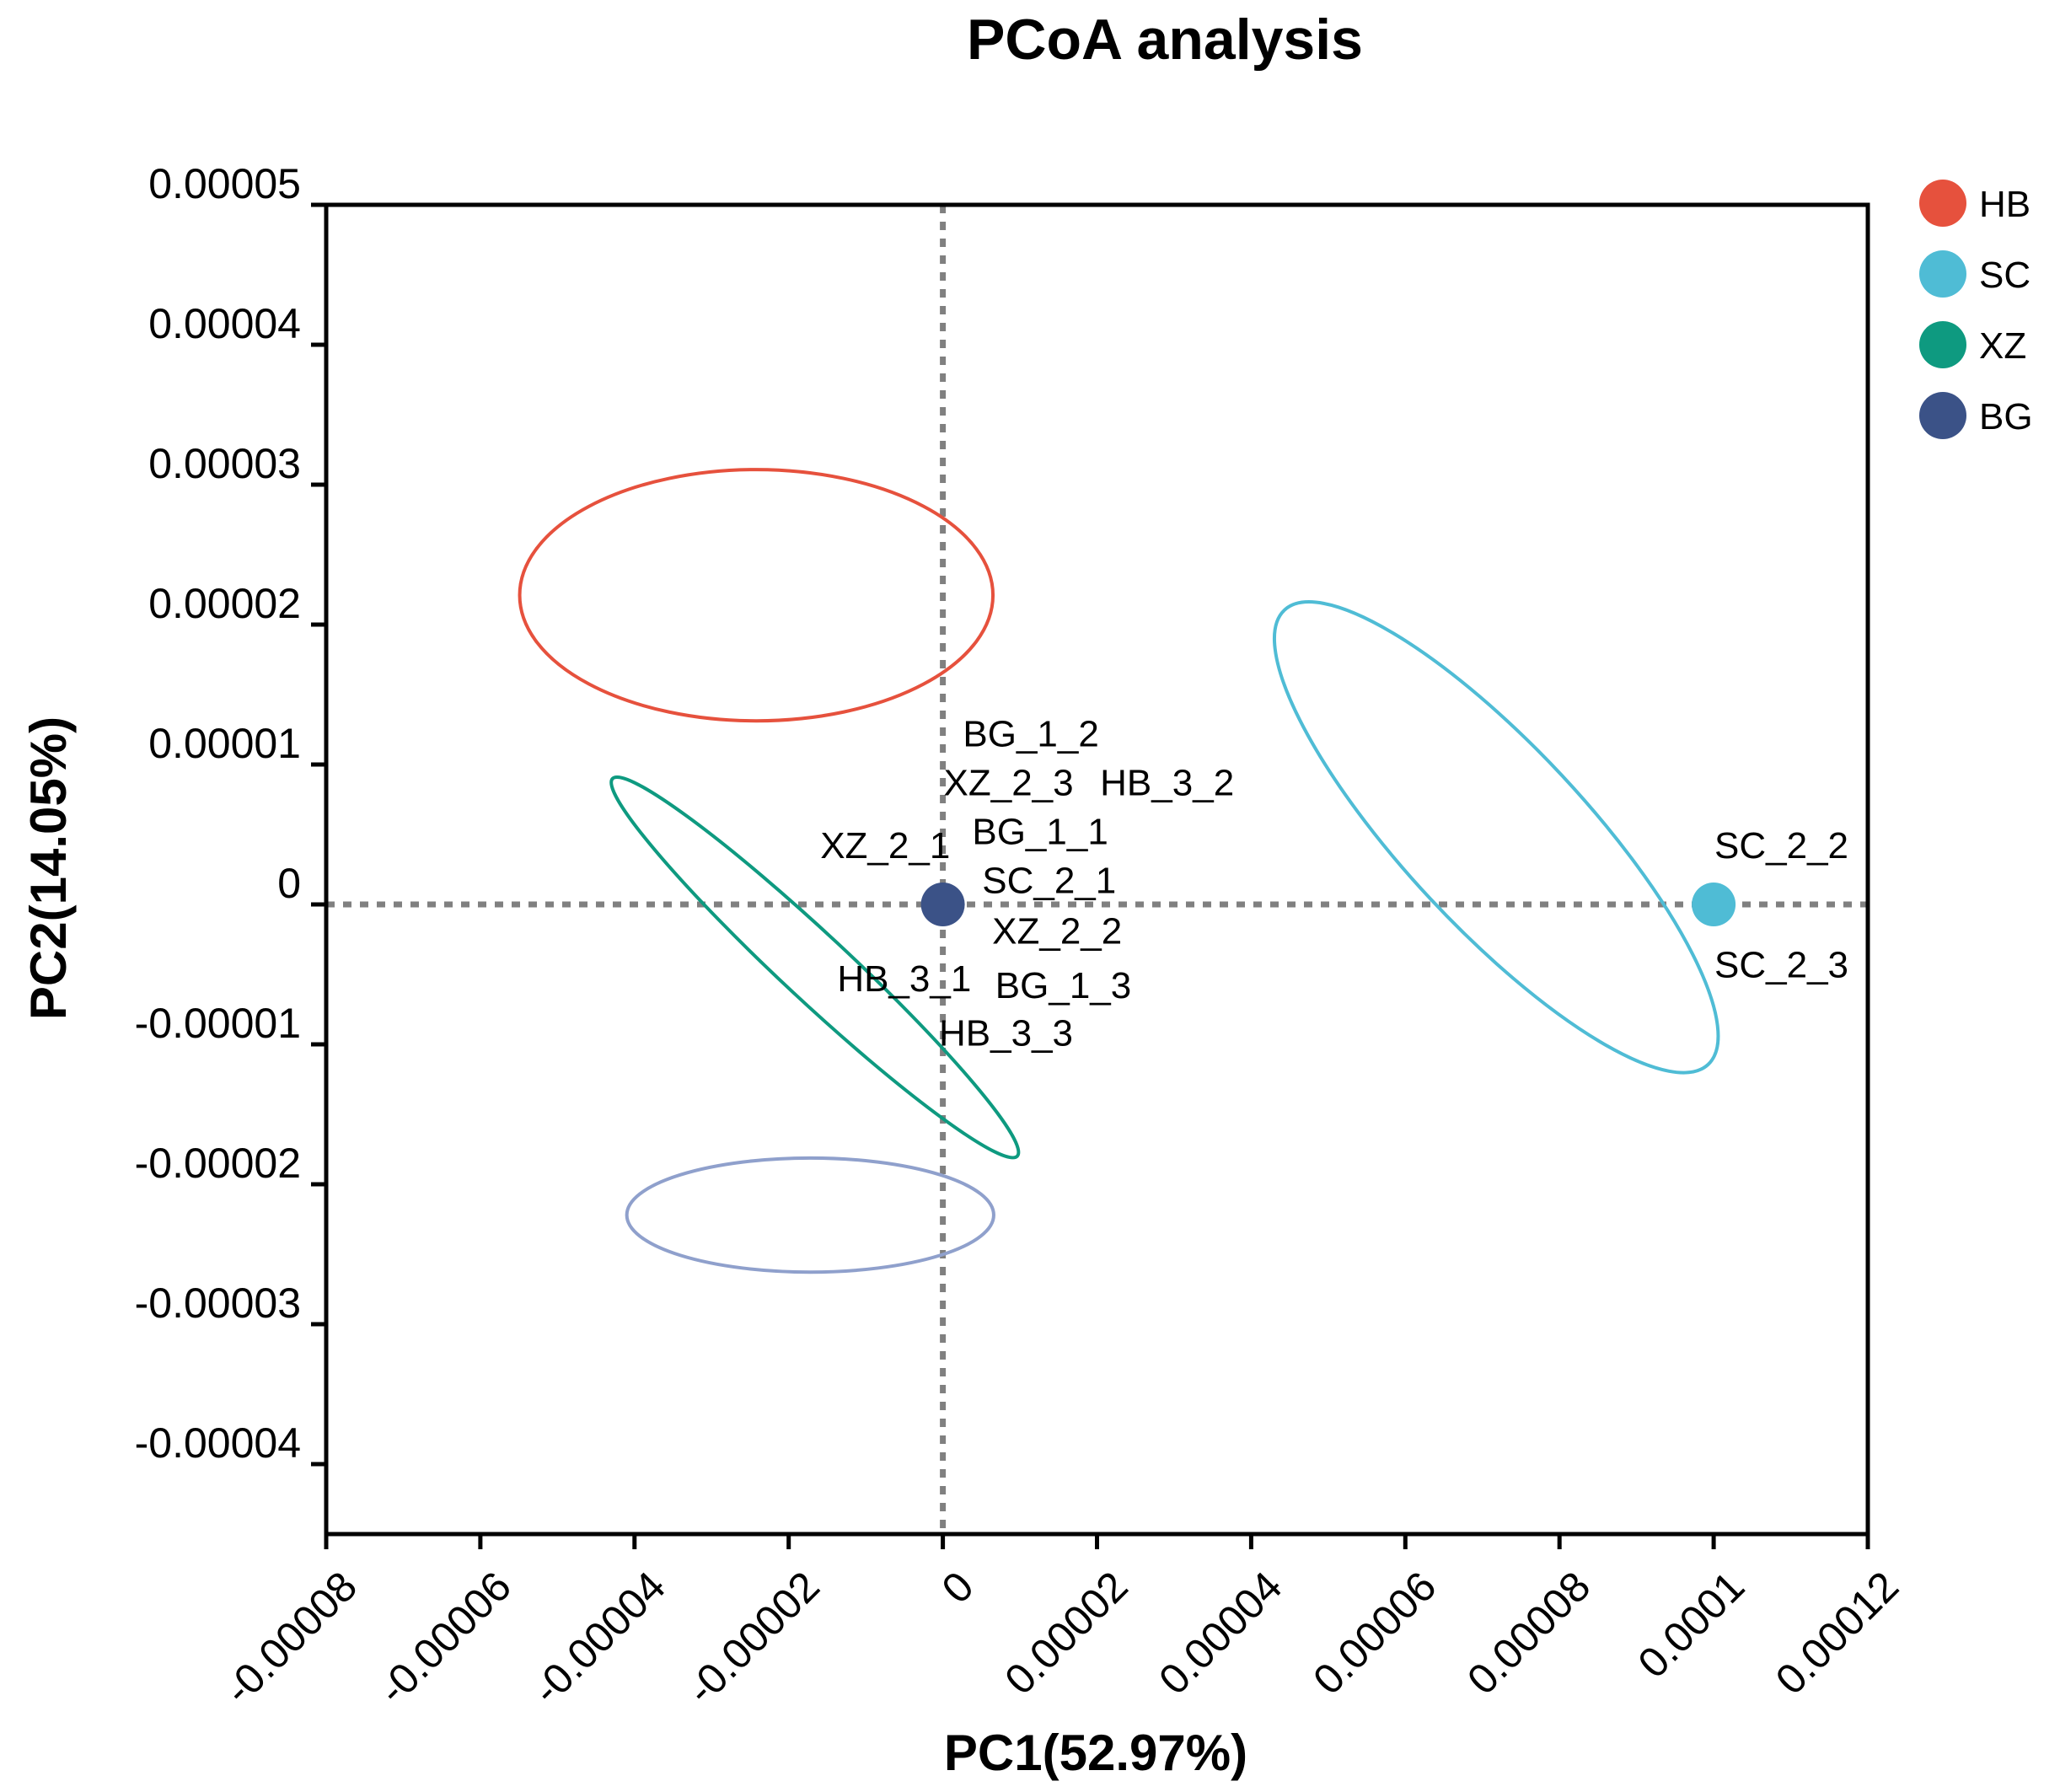 This screenshot has height=1792, width=2060. What do you see at coordinates (1781, 846) in the screenshot?
I see `sample-label-sc-2-2: SC_2_2` at bounding box center [1781, 846].